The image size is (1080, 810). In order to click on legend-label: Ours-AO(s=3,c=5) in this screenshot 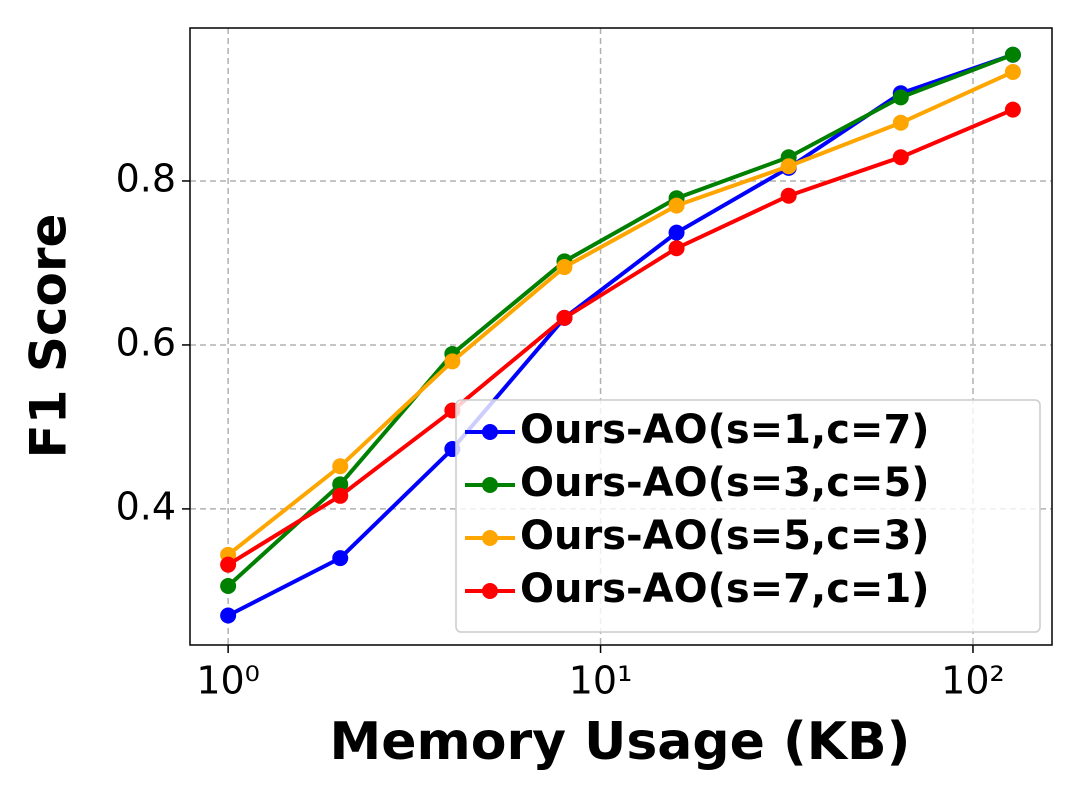, I will do `click(725, 483)`.